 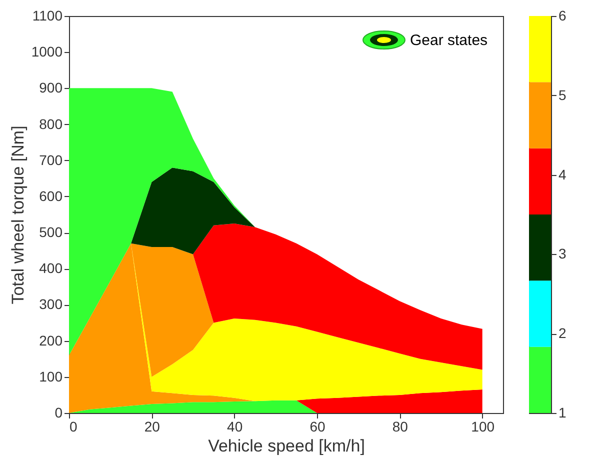 What do you see at coordinates (51, 268) in the screenshot?
I see `y-tick-label: 400` at bounding box center [51, 268].